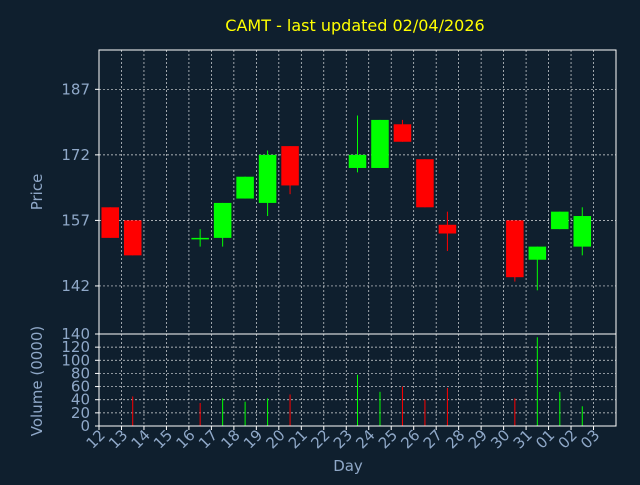 The image size is (640, 485). I want to click on volume-tick-label: 100, so click(75, 360).